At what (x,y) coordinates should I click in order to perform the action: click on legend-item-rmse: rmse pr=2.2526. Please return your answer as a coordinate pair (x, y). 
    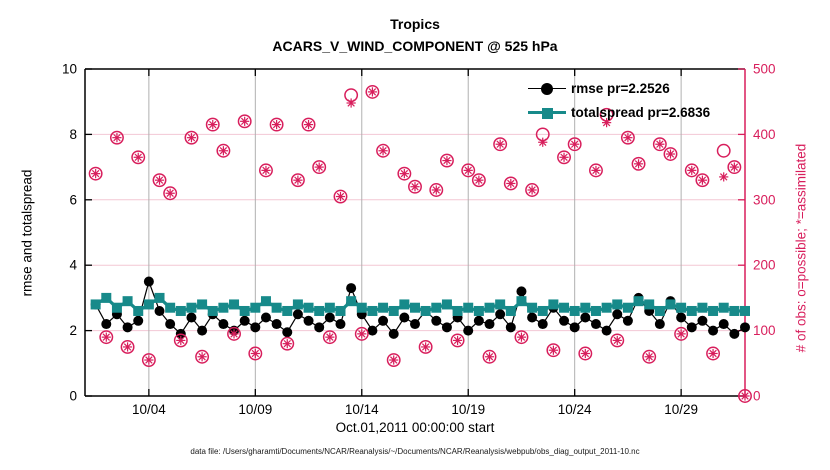
    Looking at the image, I should click on (619, 88).